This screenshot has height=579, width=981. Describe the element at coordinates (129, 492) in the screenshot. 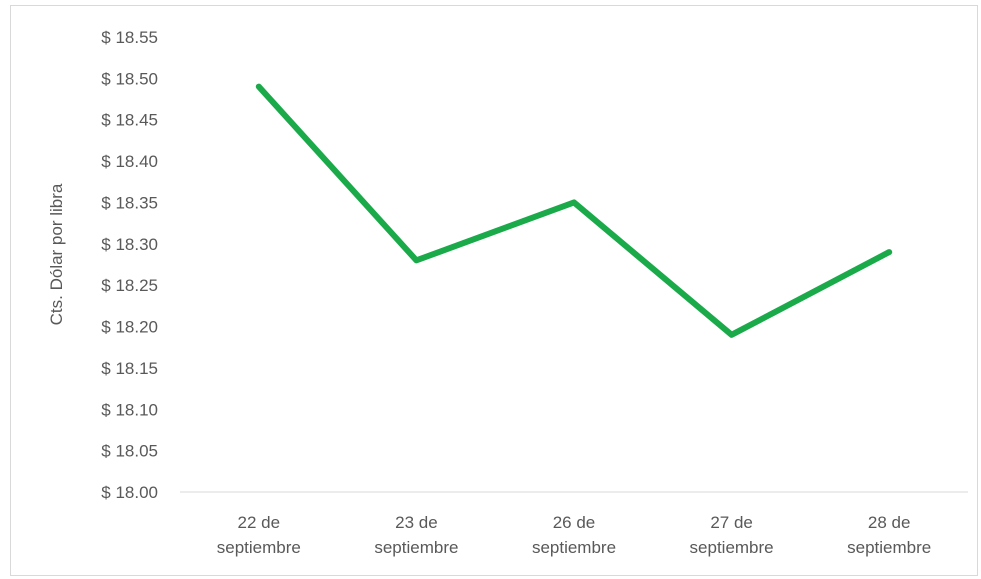

I see `y-tick-label: $ 18.00` at that location.